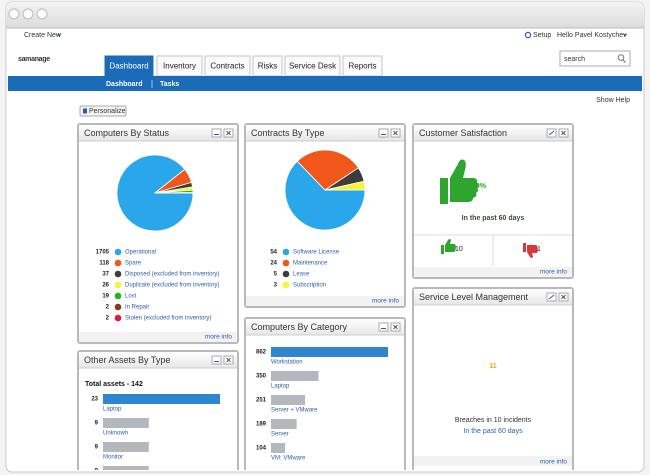  Describe the element at coordinates (493, 420) in the screenshot. I see `breach-caption: Breaches in 10 incidents` at that location.